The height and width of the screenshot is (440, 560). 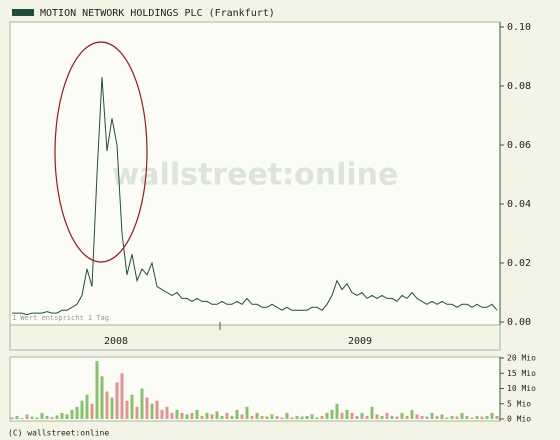 I want to click on y-tick-label: 0 Mio, so click(x=519, y=419).